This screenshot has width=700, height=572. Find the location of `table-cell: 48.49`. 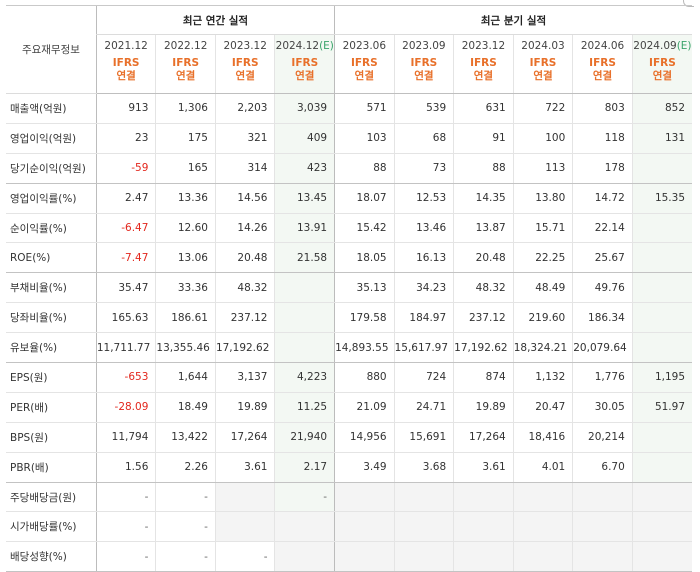

table-cell: 48.49 is located at coordinates (542, 288).